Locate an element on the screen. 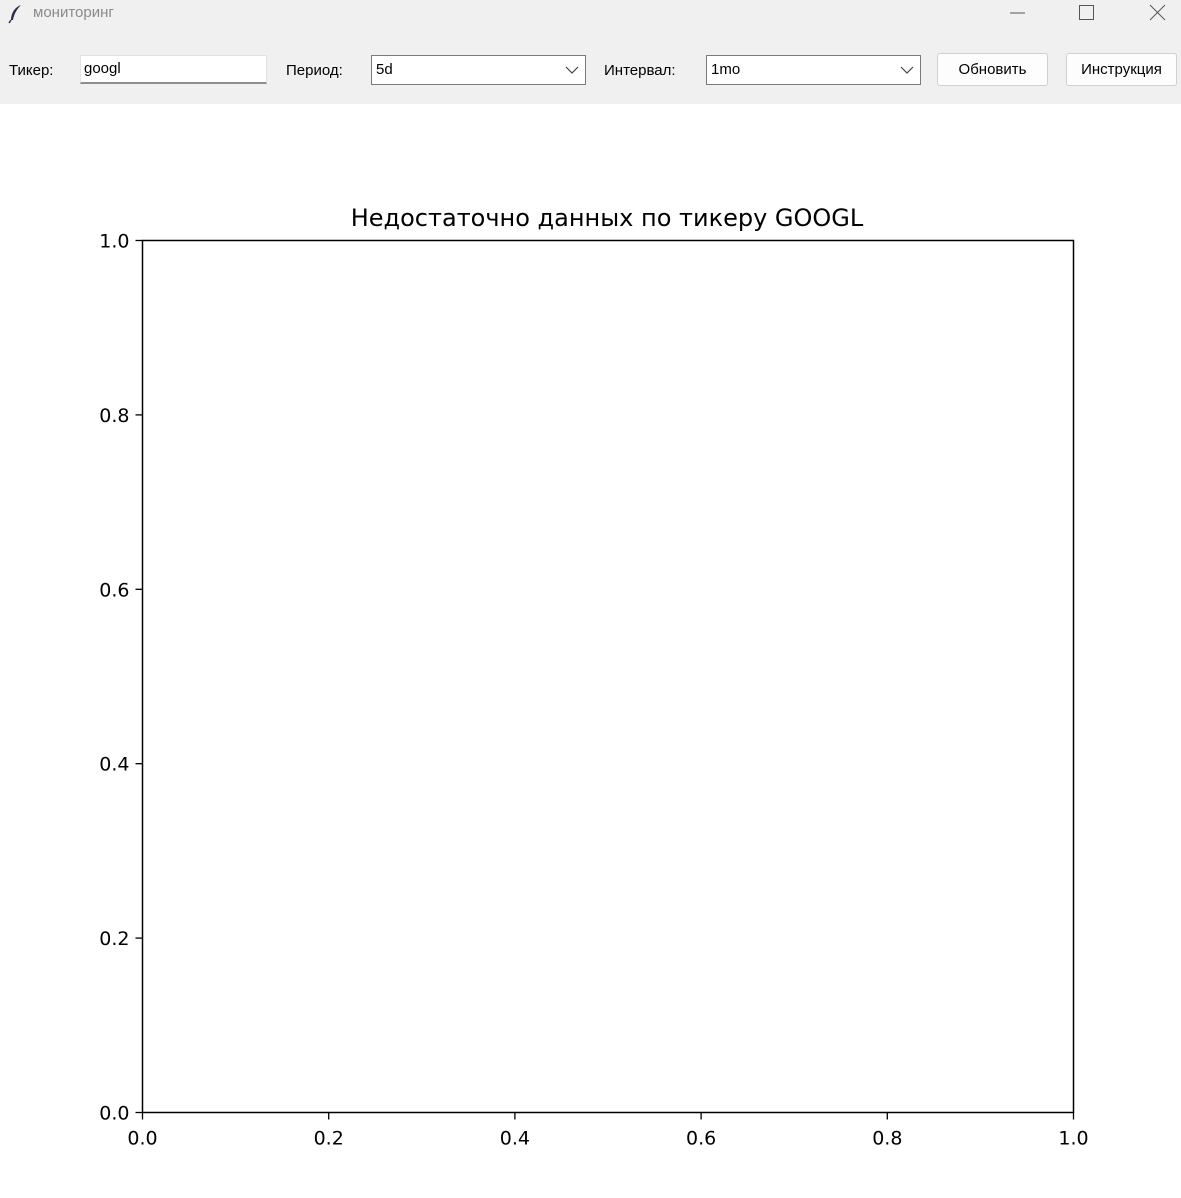 This screenshot has height=1198, width=1181. y-tick-label: 1.0 is located at coordinates (114, 242).